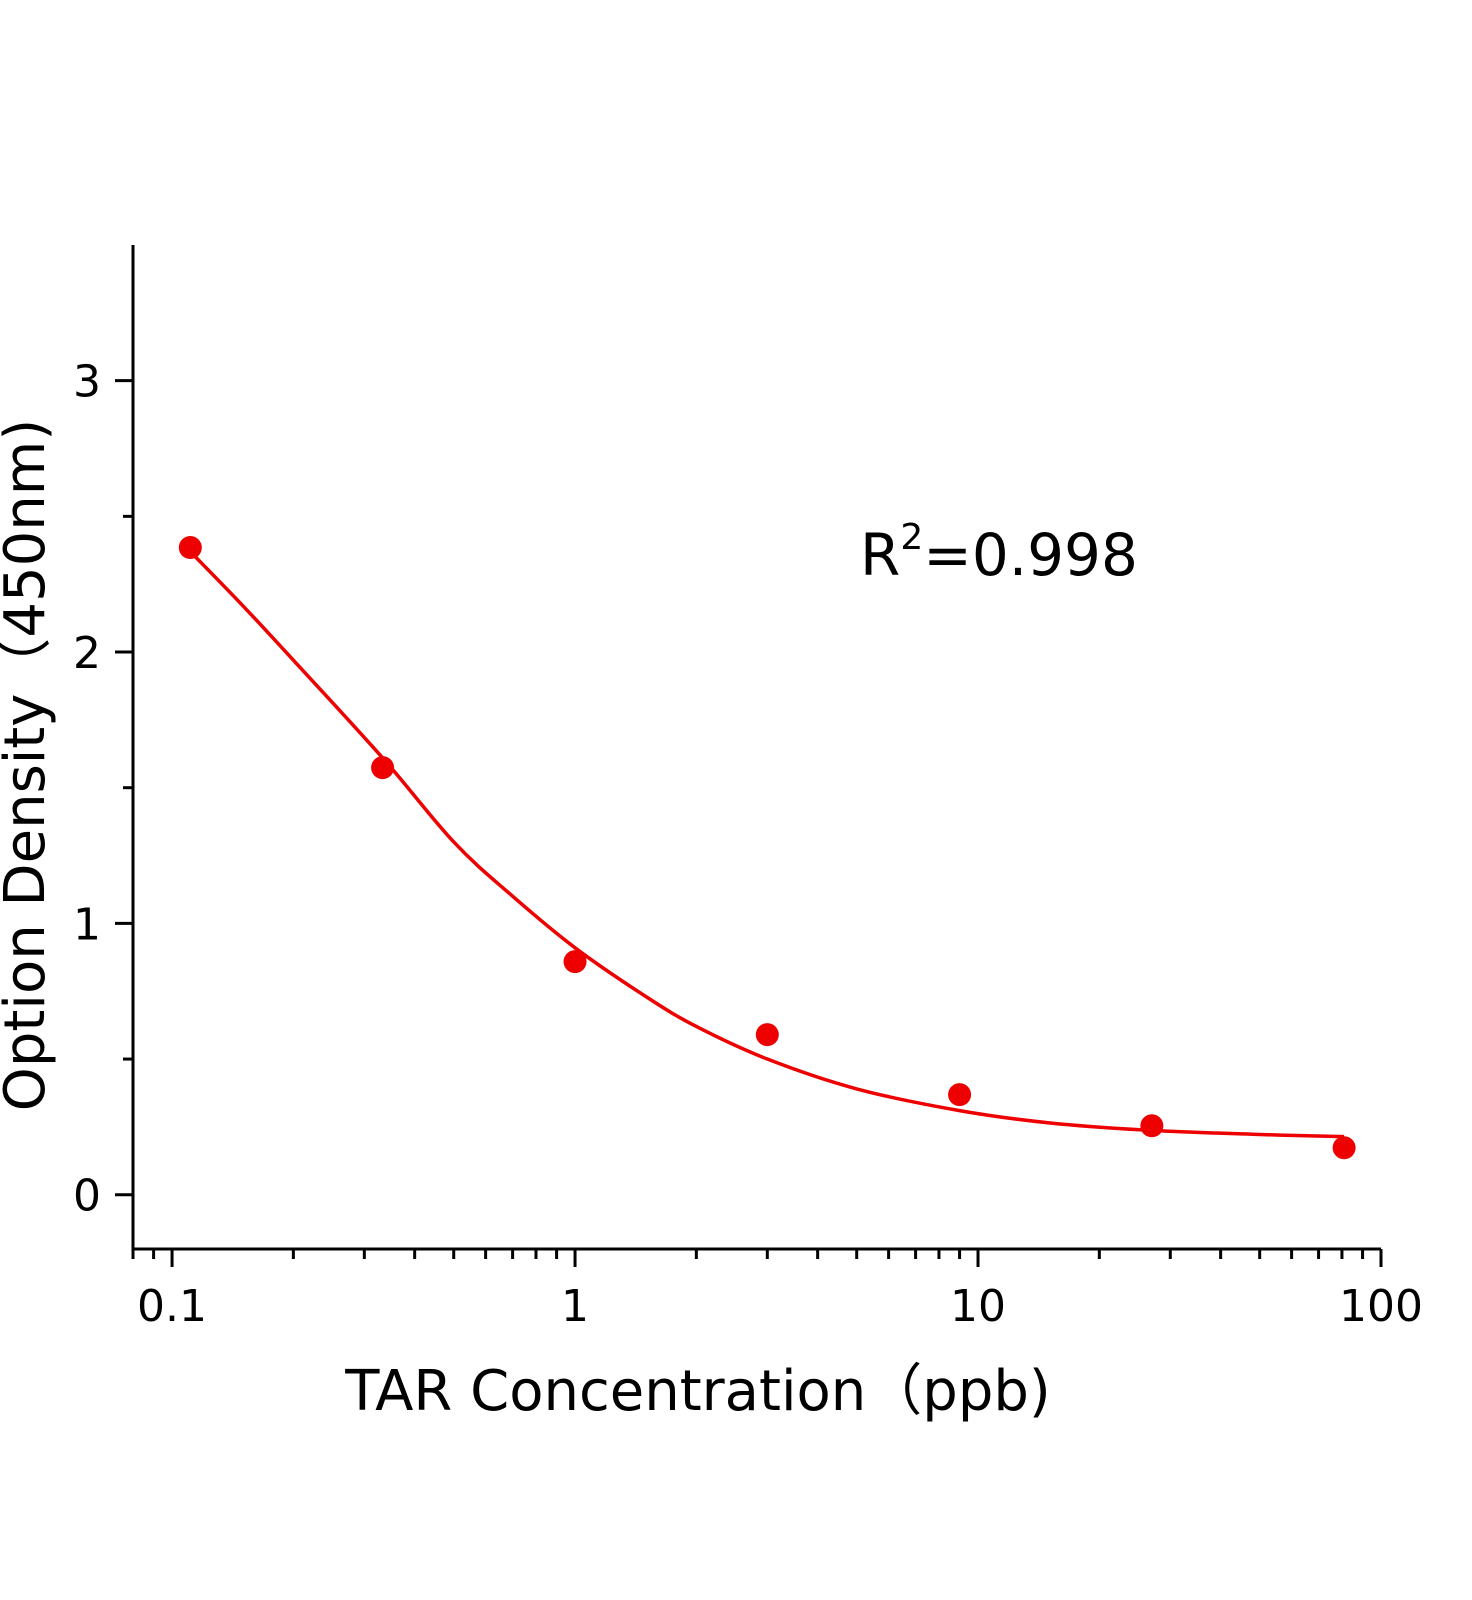 The height and width of the screenshot is (1600, 1472). Describe the element at coordinates (1030, 555) in the screenshot. I see `r-value: =0.998` at that location.